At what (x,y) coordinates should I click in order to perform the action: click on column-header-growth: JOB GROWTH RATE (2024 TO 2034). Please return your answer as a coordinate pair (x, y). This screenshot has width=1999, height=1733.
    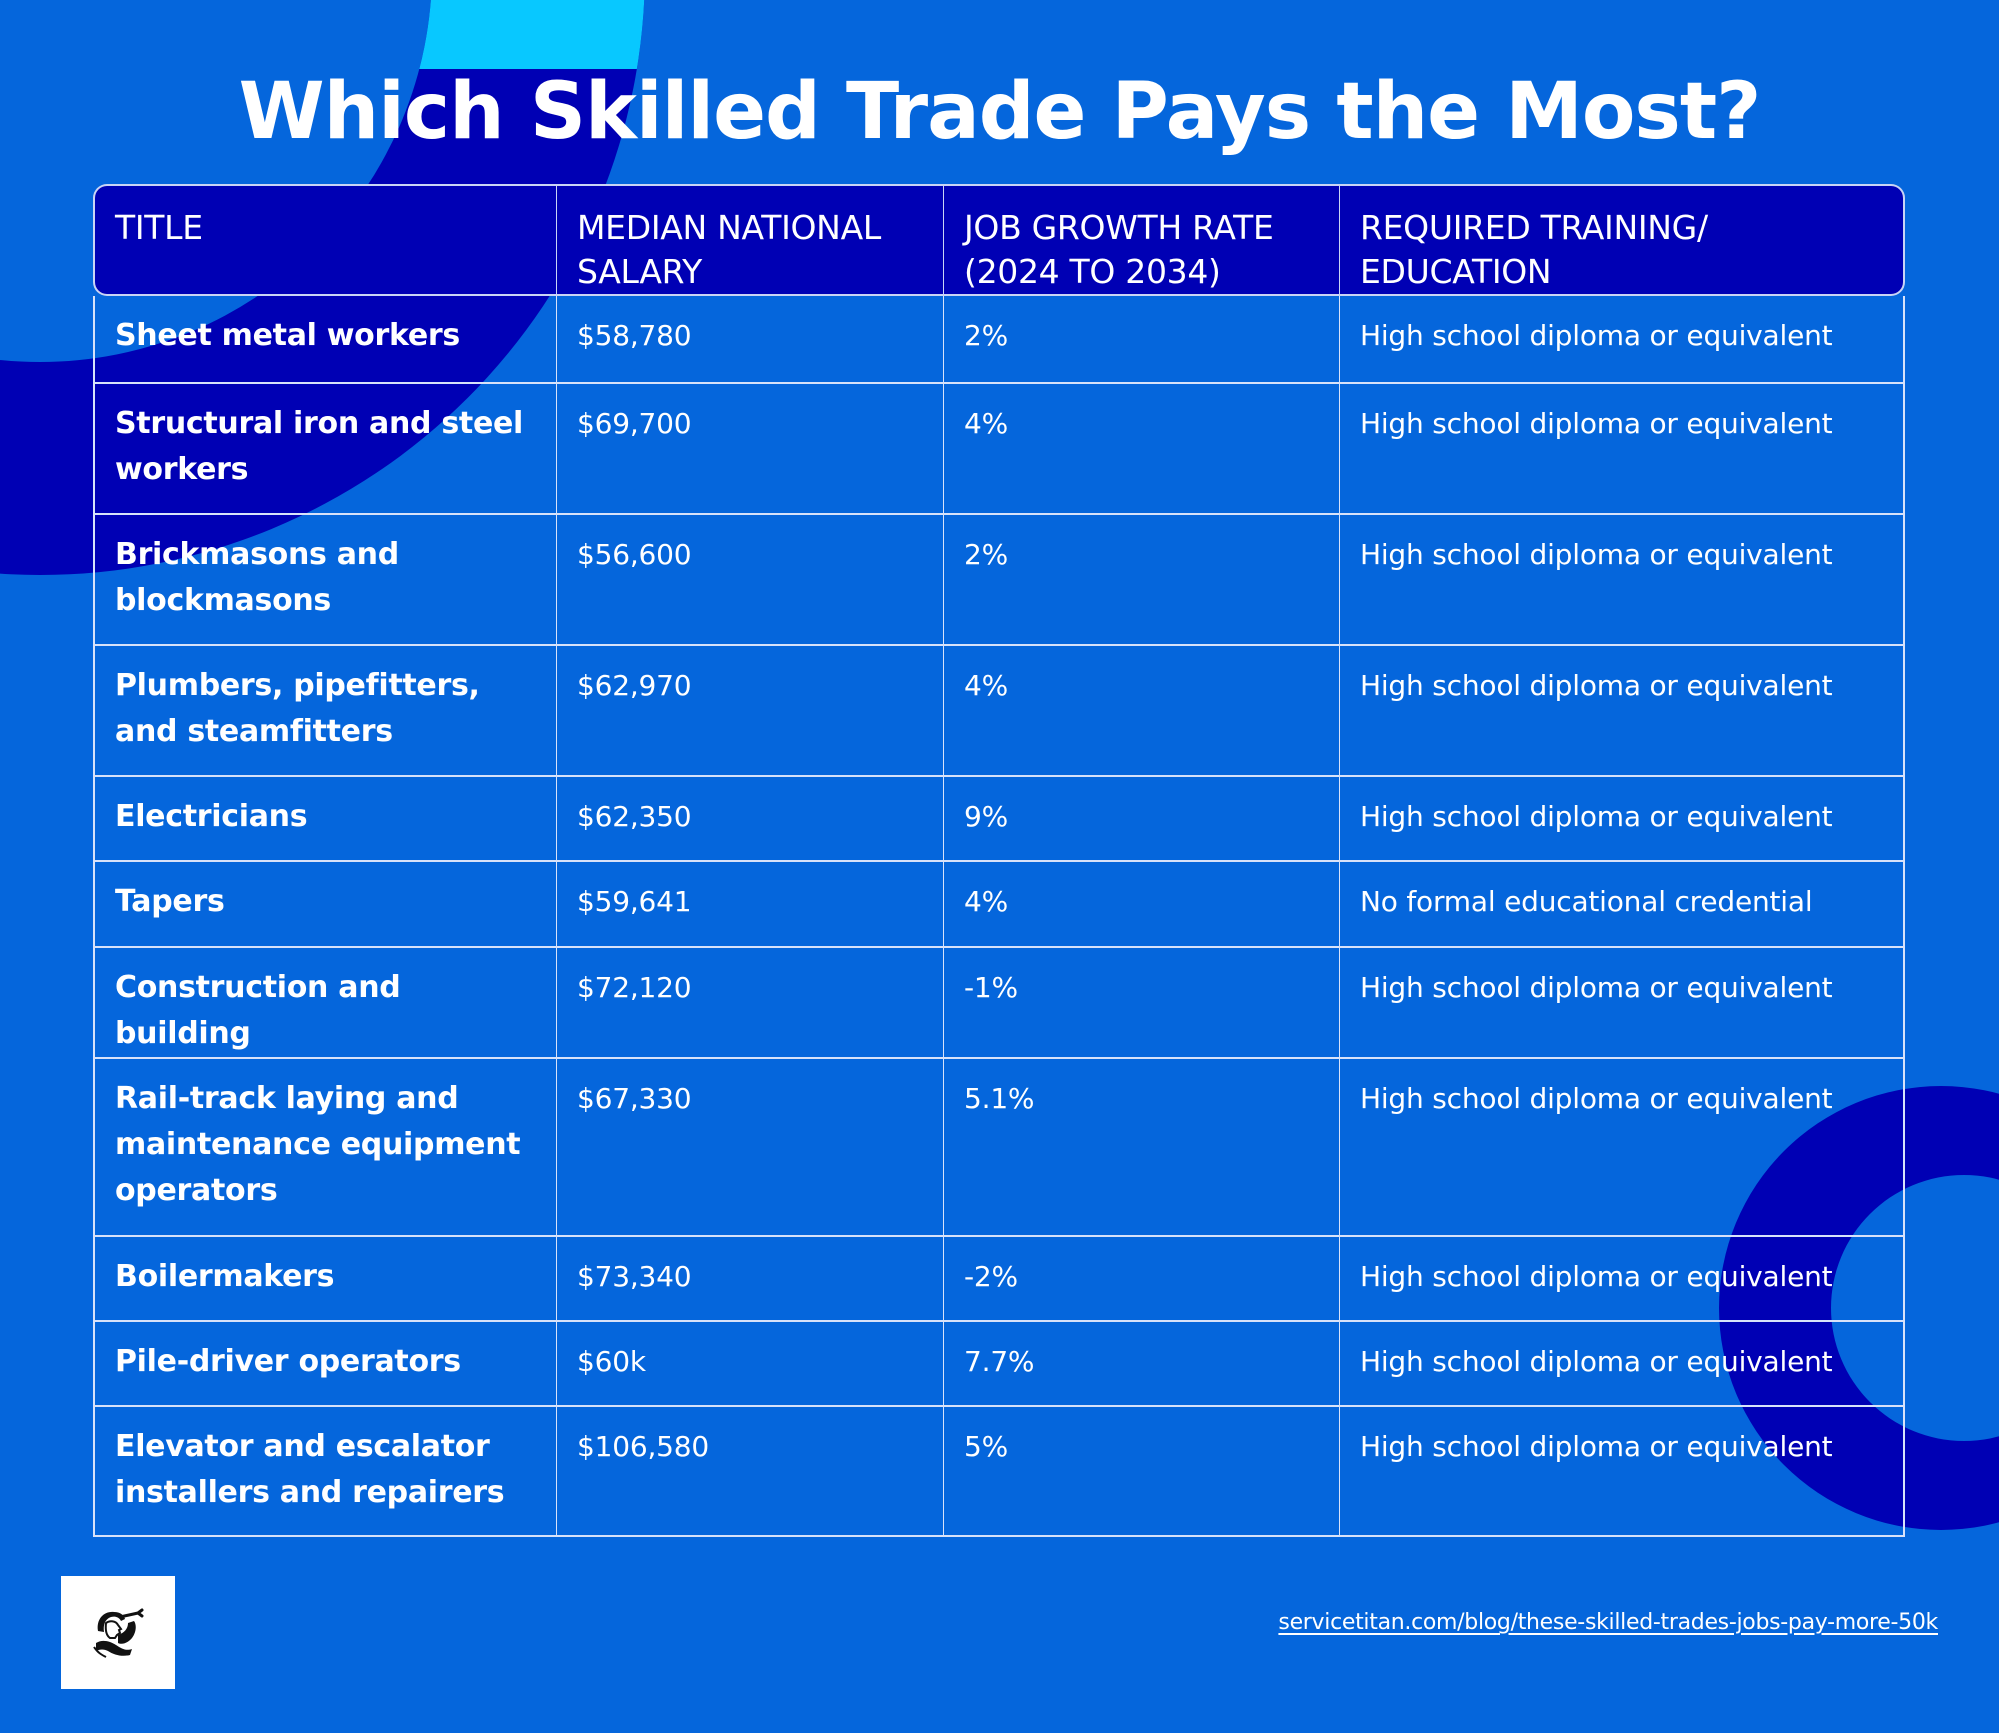
    Looking at the image, I should click on (1141, 240).